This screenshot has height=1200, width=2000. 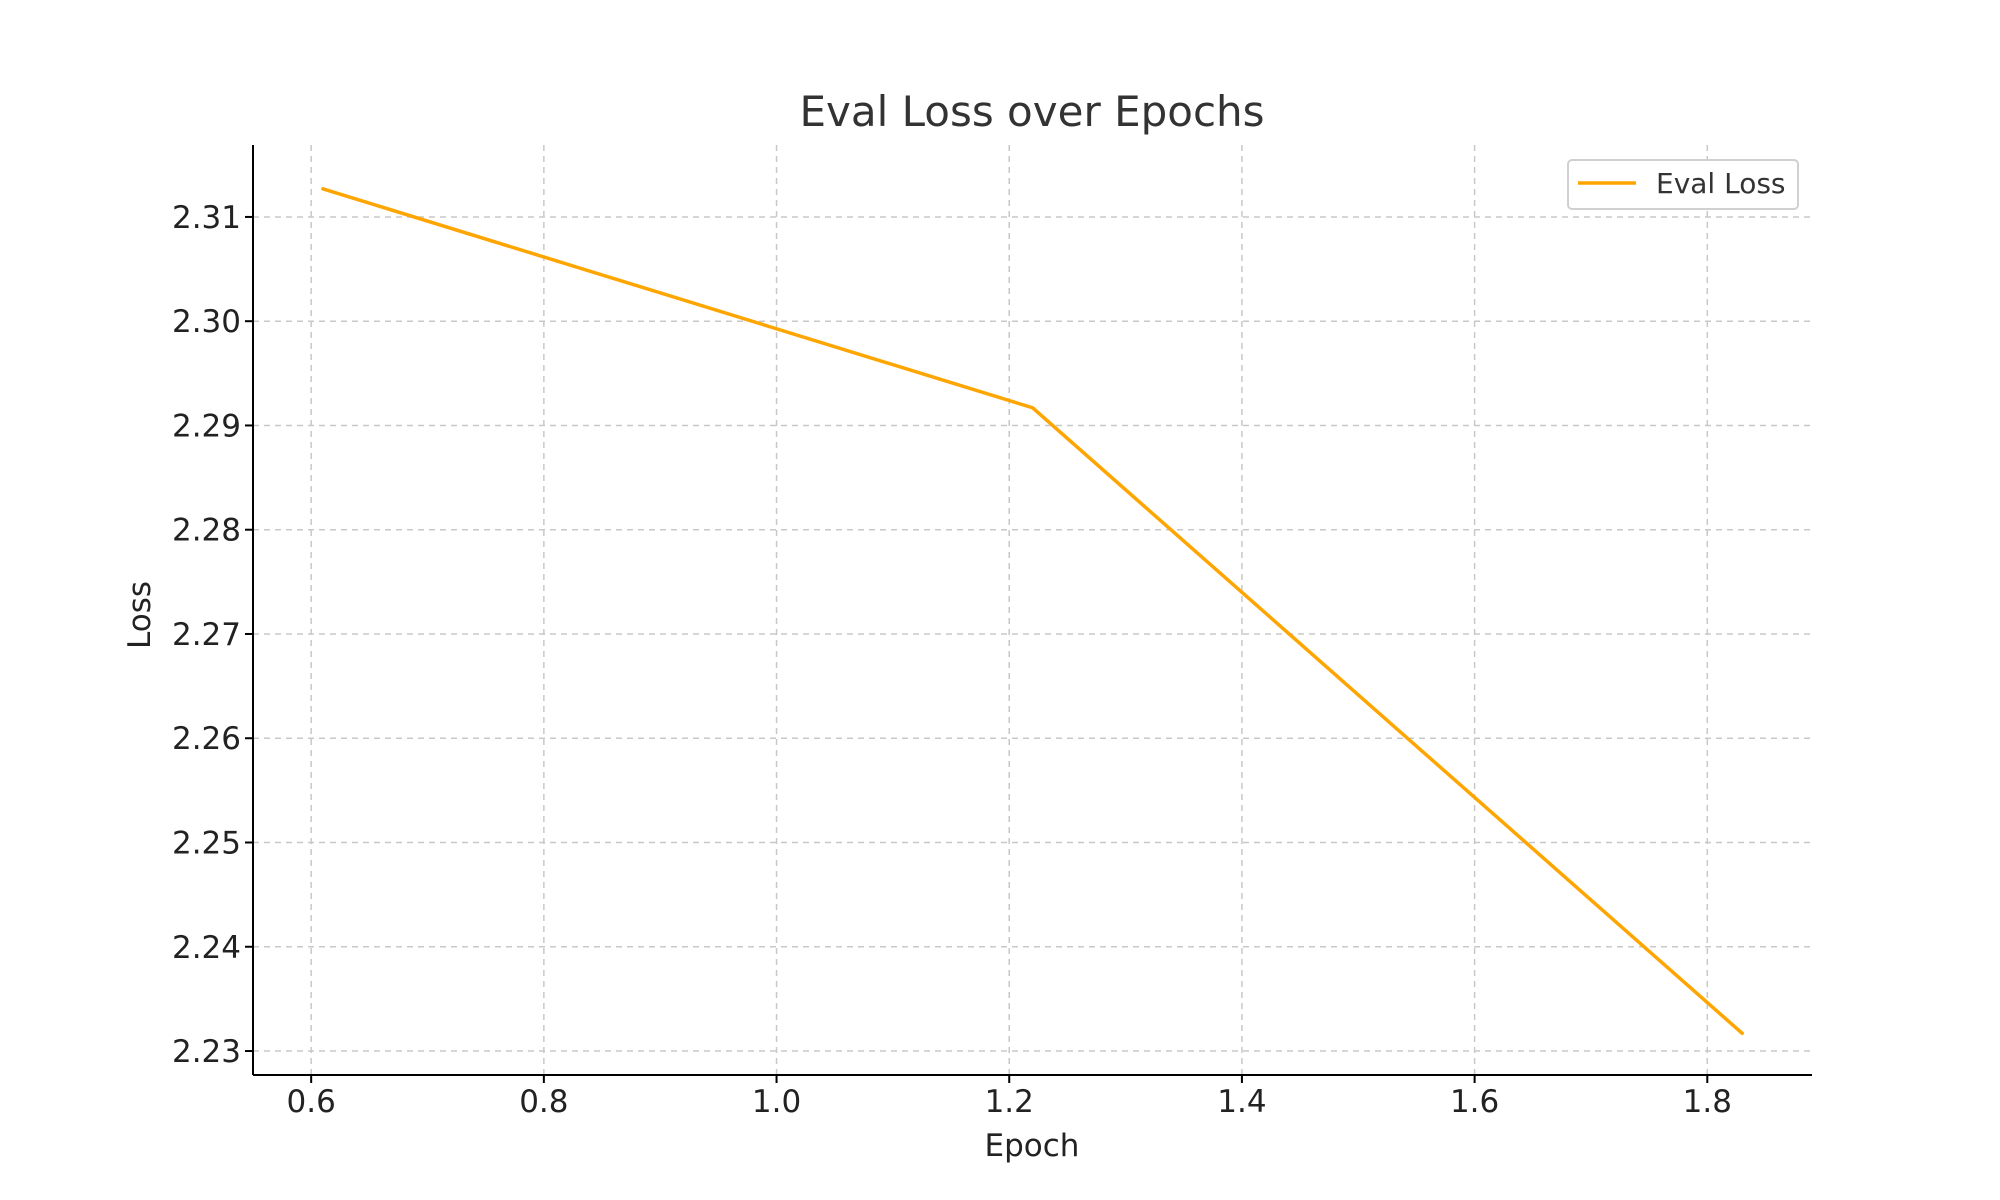 What do you see at coordinates (140, 615) in the screenshot?
I see `y-axis-label: Loss` at bounding box center [140, 615].